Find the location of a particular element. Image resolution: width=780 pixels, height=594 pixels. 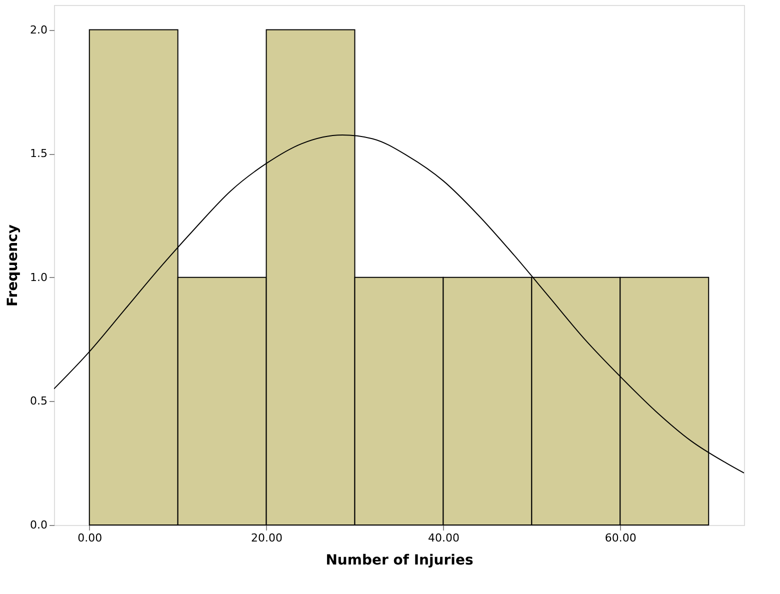

x-tick-label: 60.00 is located at coordinates (620, 538).